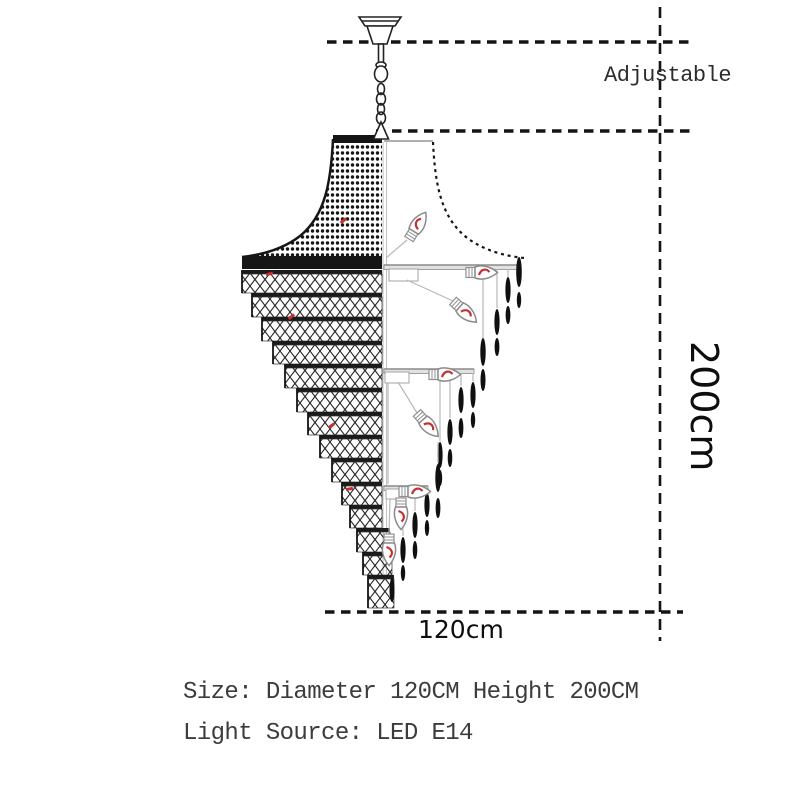 Image resolution: width=800 pixels, height=800 pixels. I want to click on height-dimension-label: 200cm, so click(704, 406).